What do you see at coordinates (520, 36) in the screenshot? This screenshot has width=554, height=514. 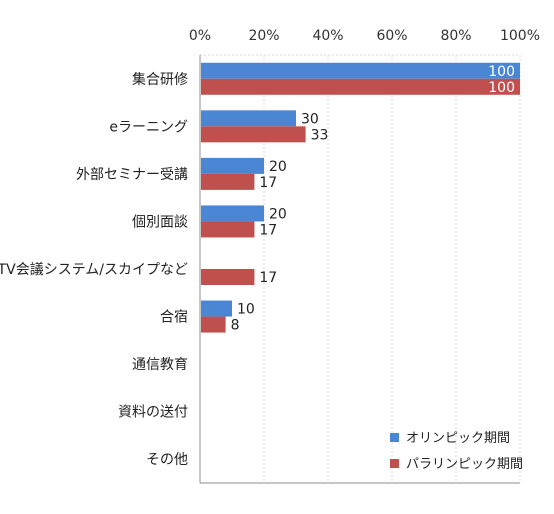 I see `x-tick-label: 100%` at bounding box center [520, 36].